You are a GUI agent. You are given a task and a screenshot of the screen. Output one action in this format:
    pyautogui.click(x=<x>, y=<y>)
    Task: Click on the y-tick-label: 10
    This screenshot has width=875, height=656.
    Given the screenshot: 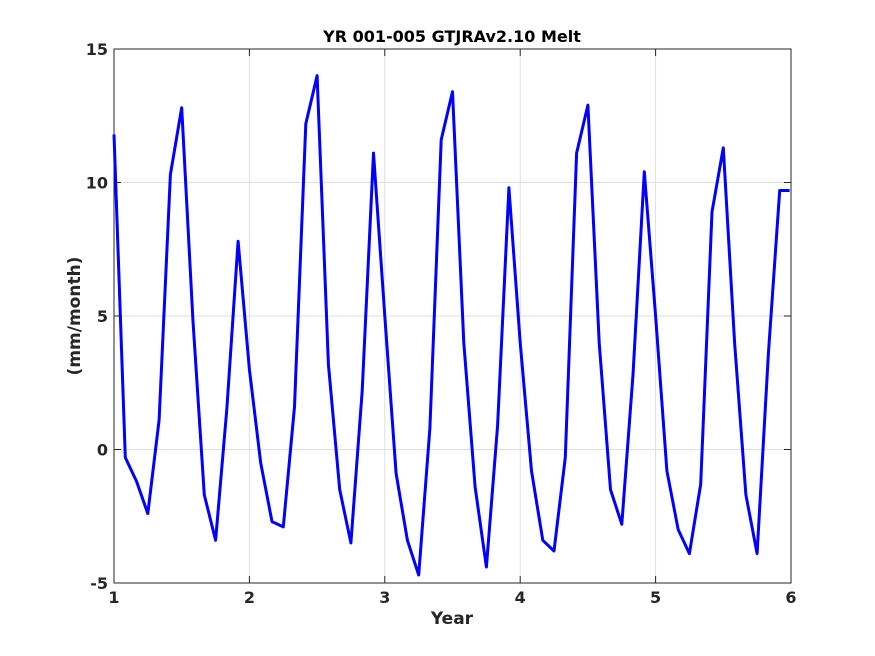 What is the action you would take?
    pyautogui.click(x=97, y=183)
    